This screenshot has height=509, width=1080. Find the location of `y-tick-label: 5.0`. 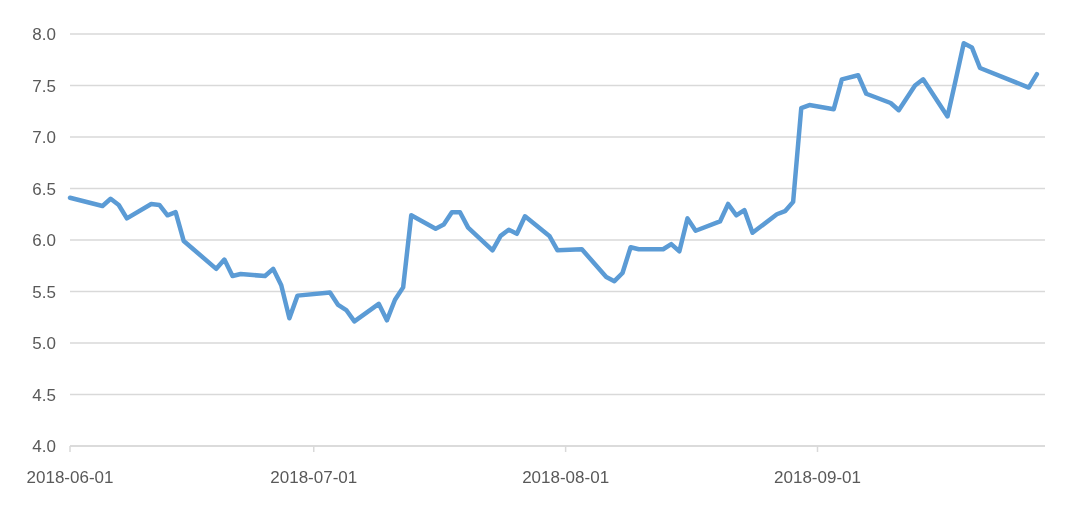

y-tick-label: 5.0 is located at coordinates (44, 343).